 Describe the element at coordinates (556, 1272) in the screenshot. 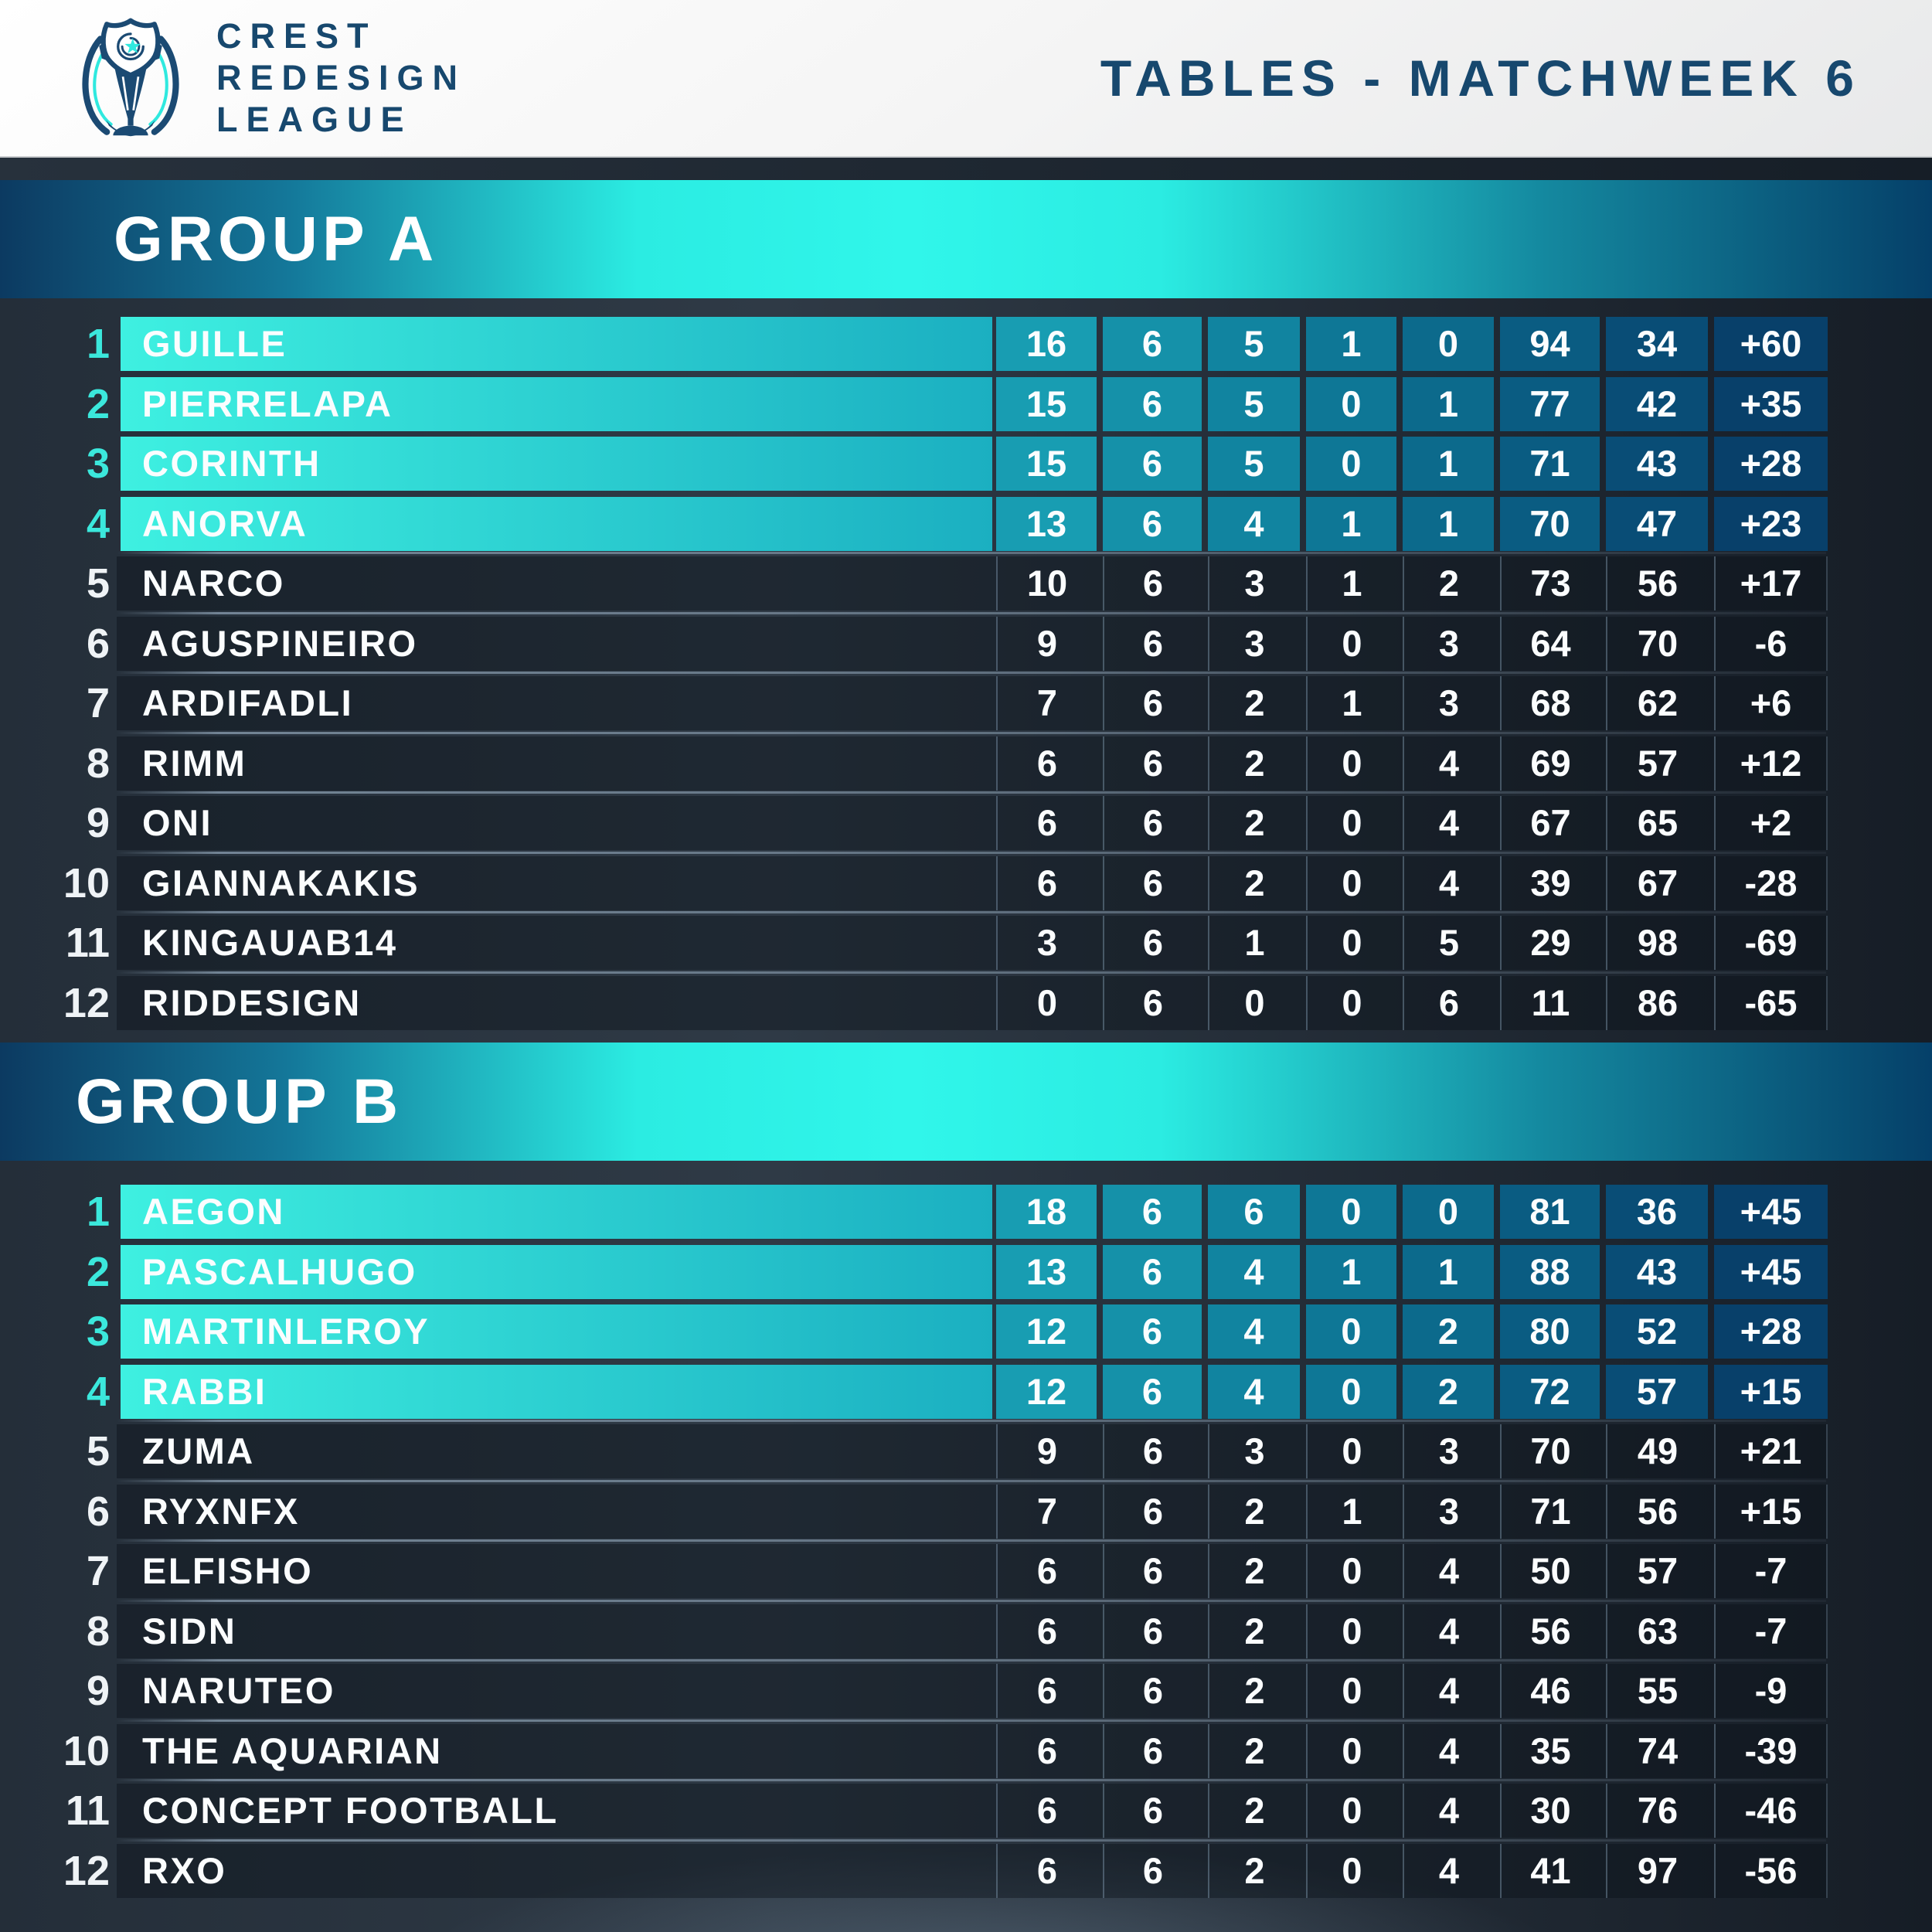

I see `team-name: PASCALHUGO` at that location.